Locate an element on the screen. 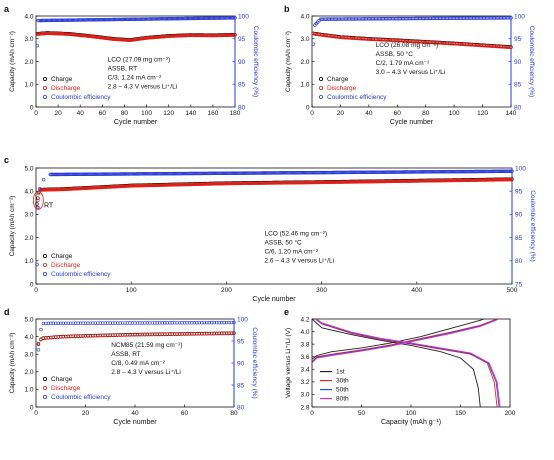  x-tick-label: 100 is located at coordinates (411, 413).